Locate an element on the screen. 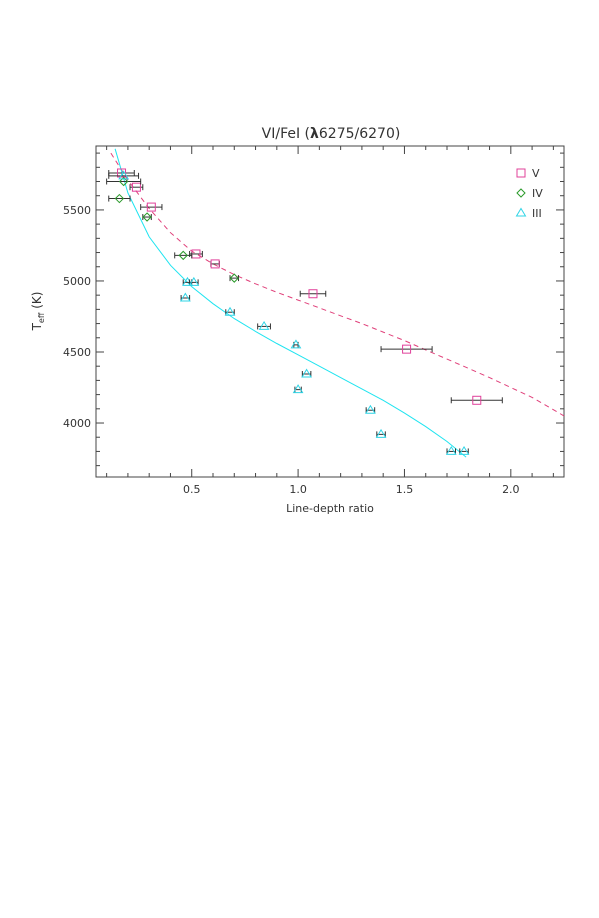 The width and height of the screenshot is (599, 918). y-tick-label: 4500 is located at coordinates (77, 352).